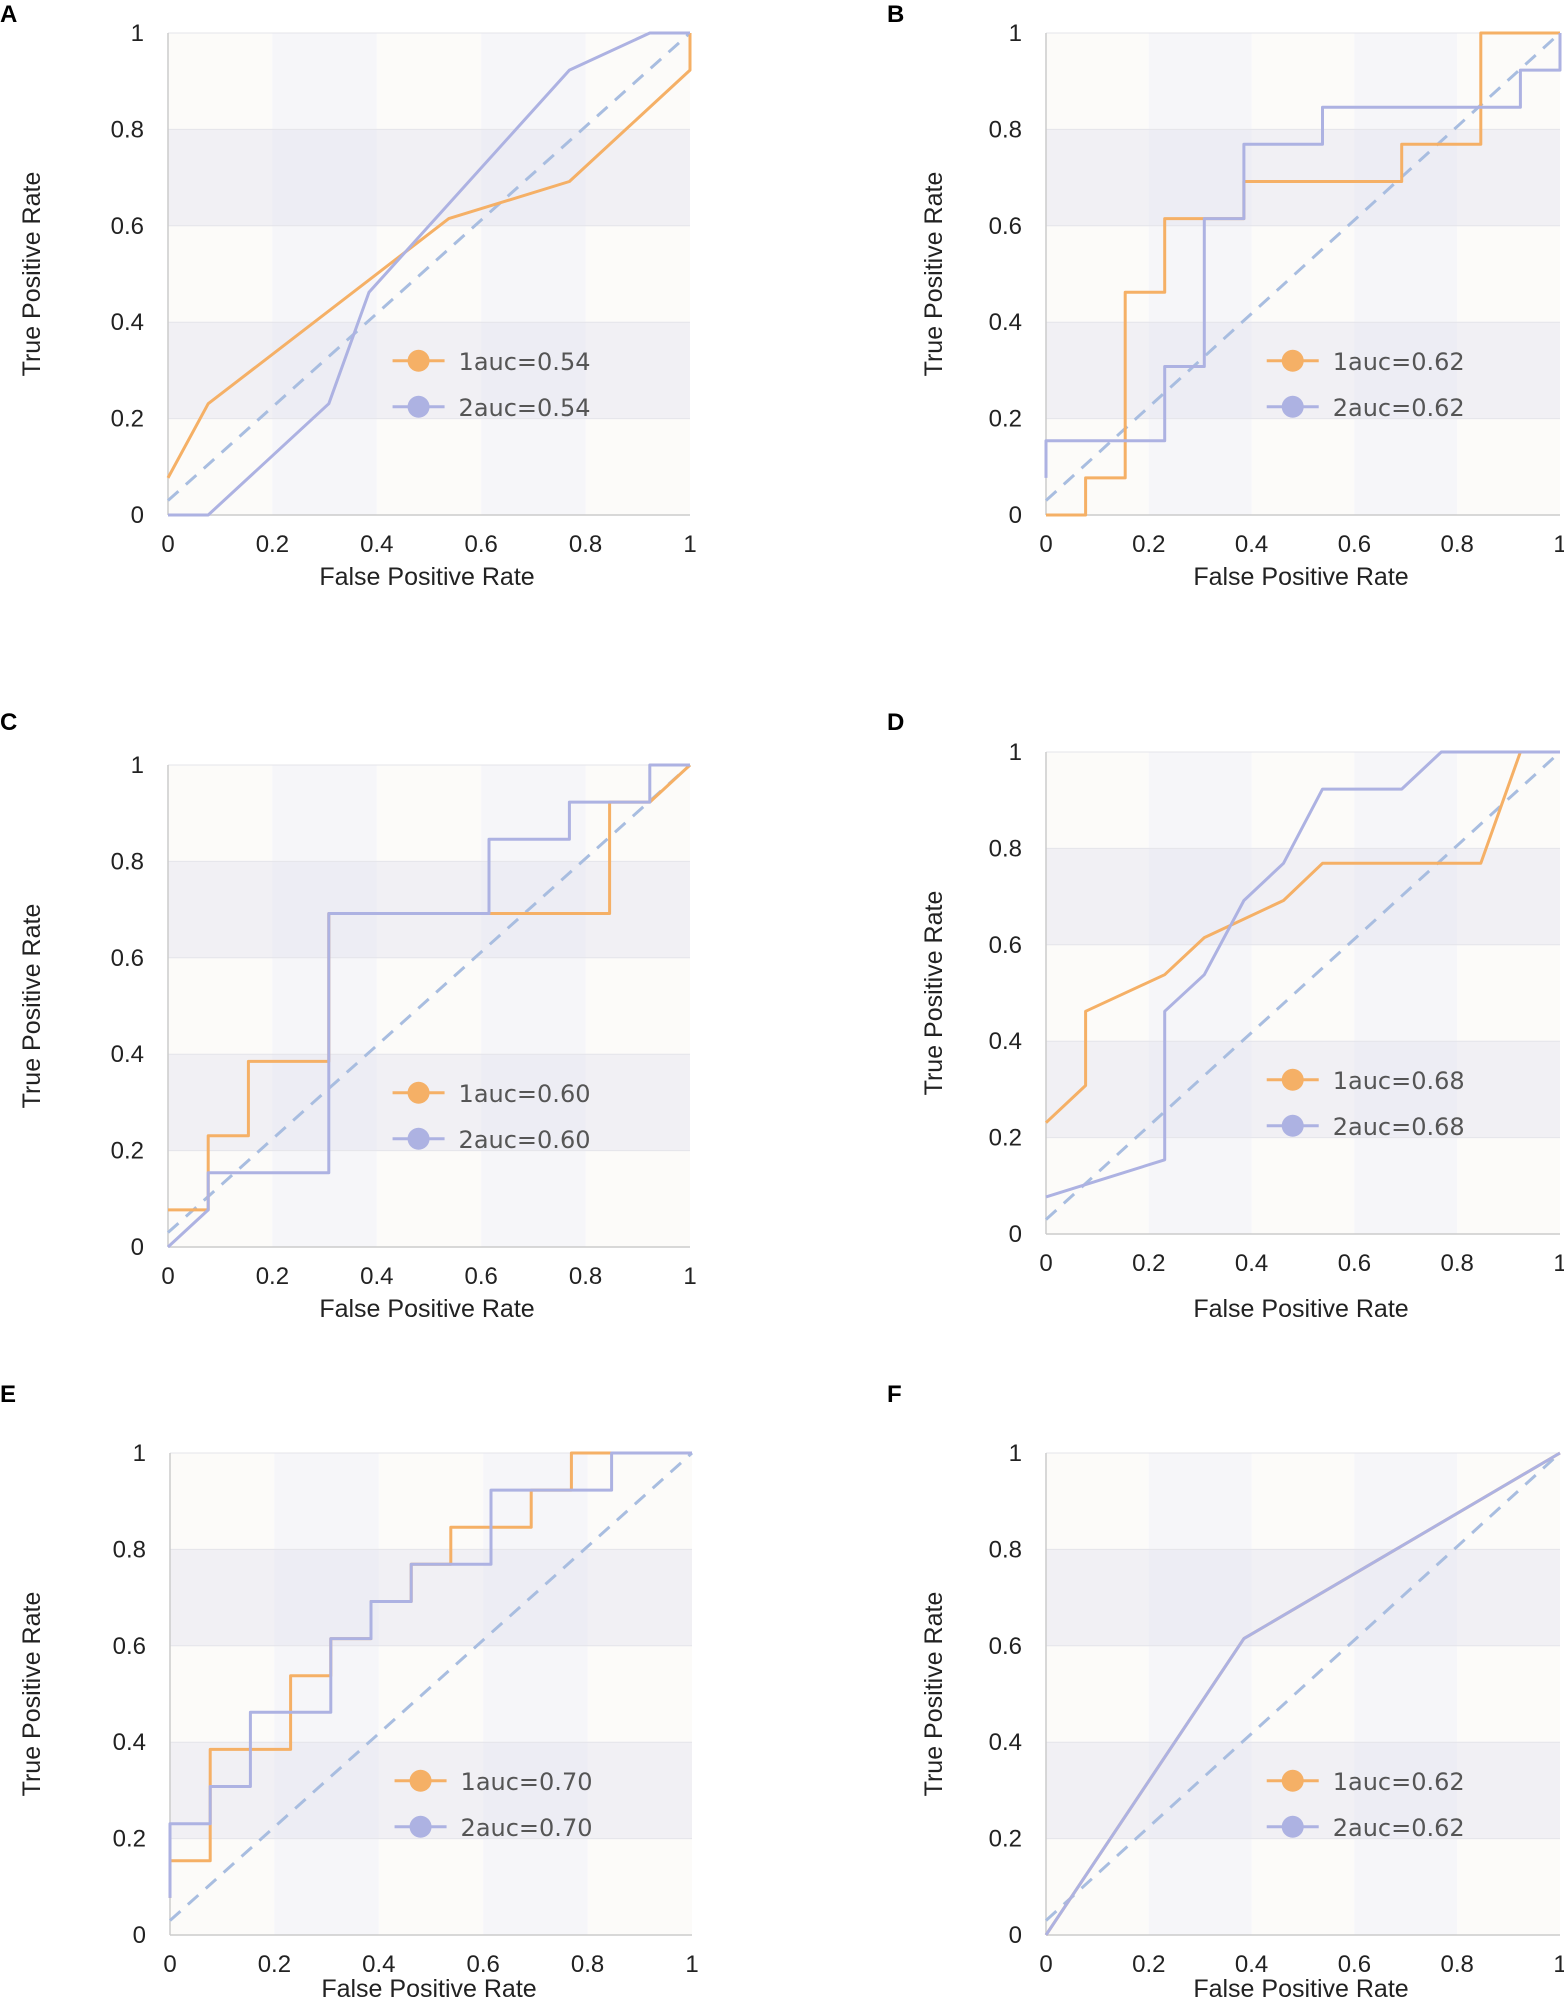 The width and height of the screenshot is (1564, 2009). Describe the element at coordinates (137, 33) in the screenshot. I see `panel-a-y-tick-label: 1` at that location.